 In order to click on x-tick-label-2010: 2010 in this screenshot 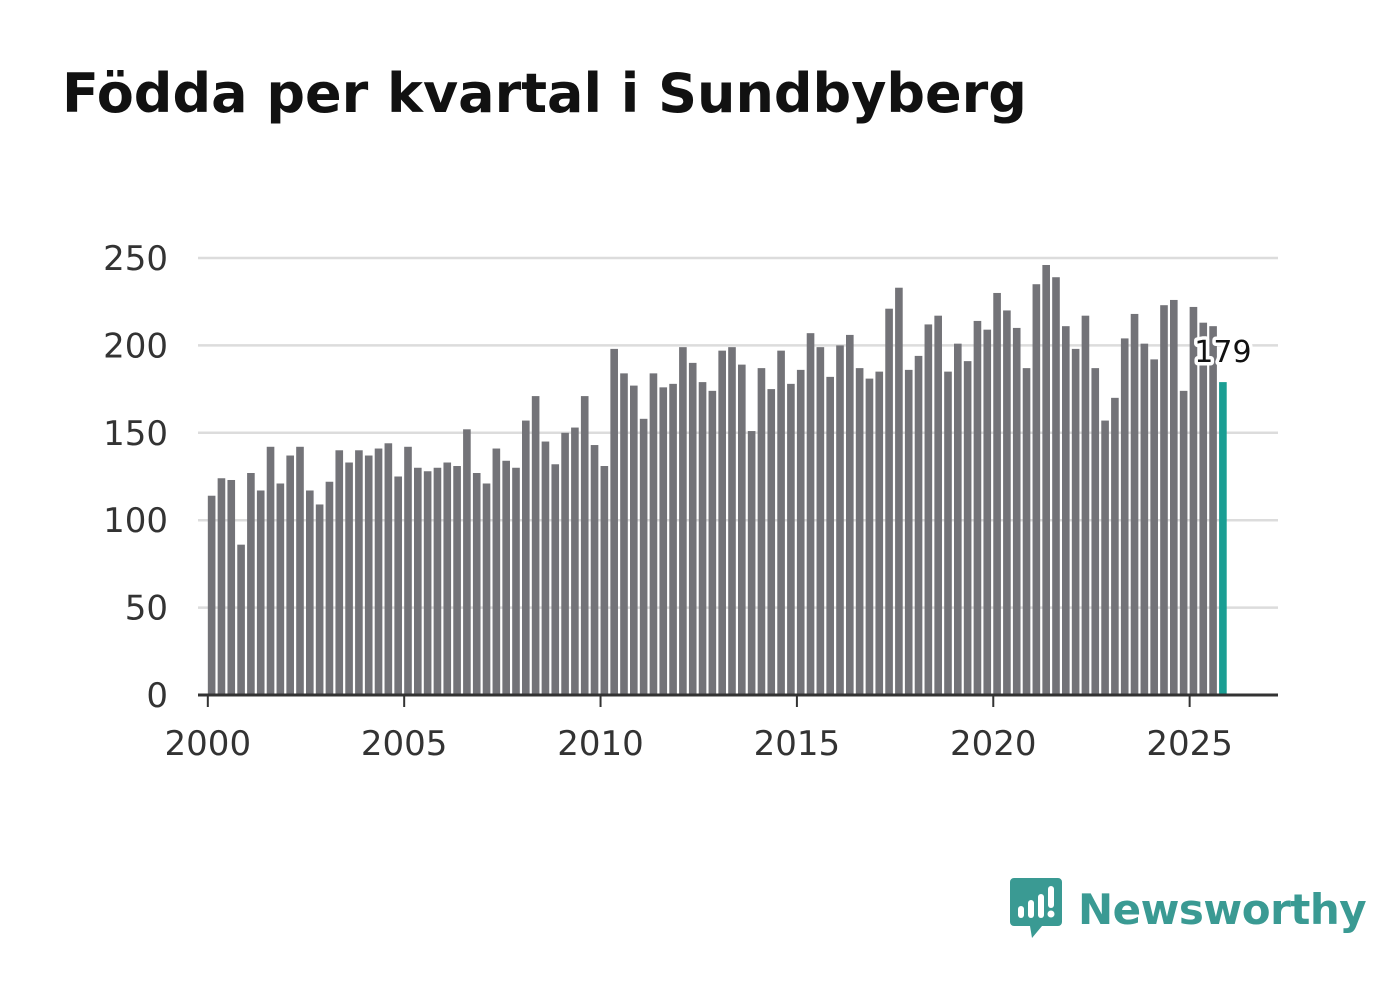, I will do `click(600, 744)`.